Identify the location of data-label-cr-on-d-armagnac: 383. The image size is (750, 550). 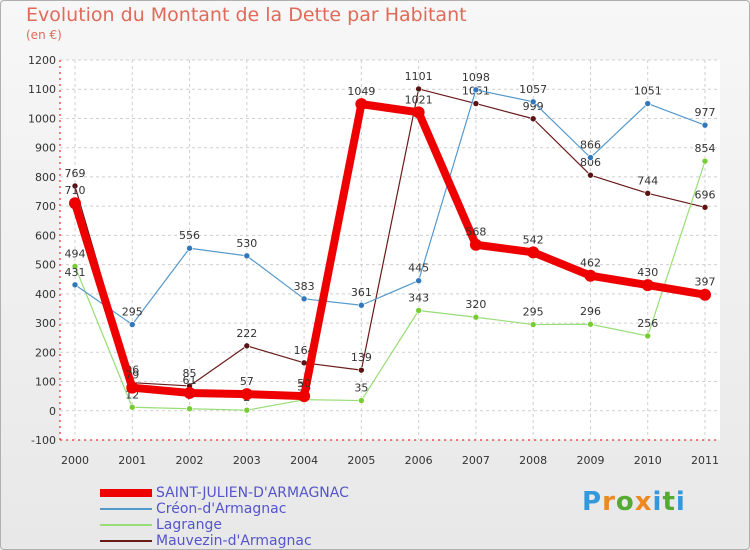
(304, 286).